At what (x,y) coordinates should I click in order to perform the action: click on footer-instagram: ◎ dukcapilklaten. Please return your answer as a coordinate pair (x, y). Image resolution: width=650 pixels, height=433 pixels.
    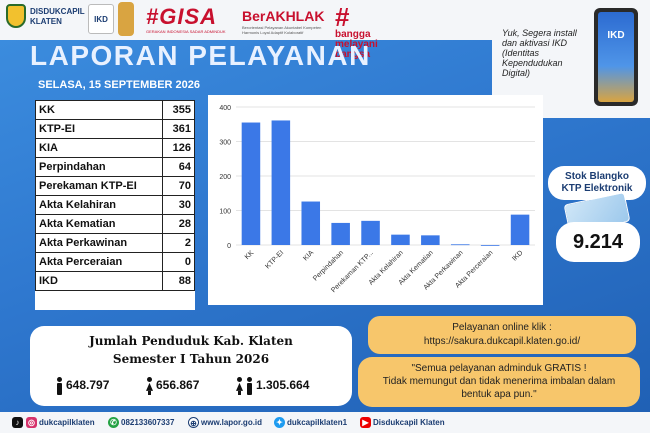
    Looking at the image, I should click on (60, 422).